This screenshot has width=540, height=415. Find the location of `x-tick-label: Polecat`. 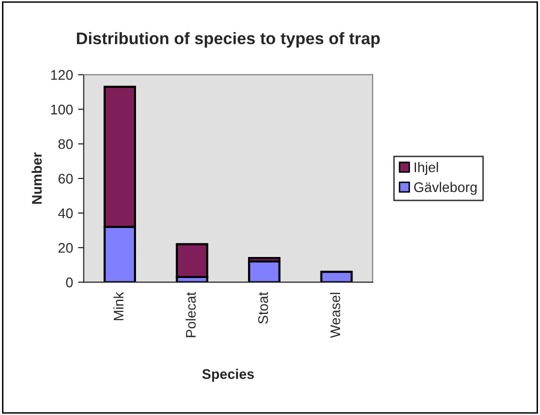

x-tick-label: Polecat is located at coordinates (191, 315).